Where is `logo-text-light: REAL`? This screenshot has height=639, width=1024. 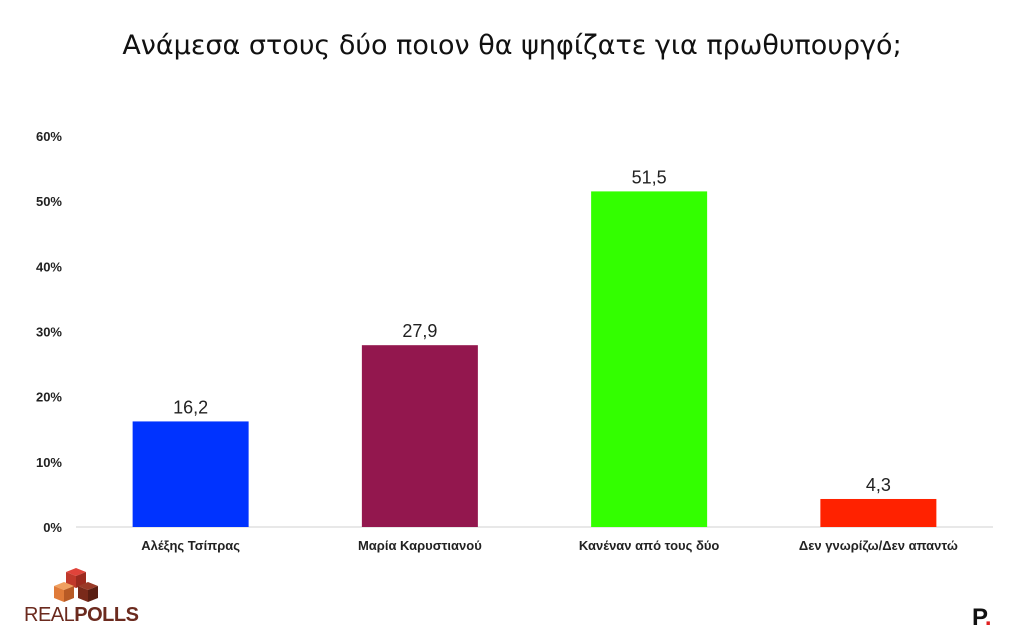
logo-text-light: REAL is located at coordinates (49, 615).